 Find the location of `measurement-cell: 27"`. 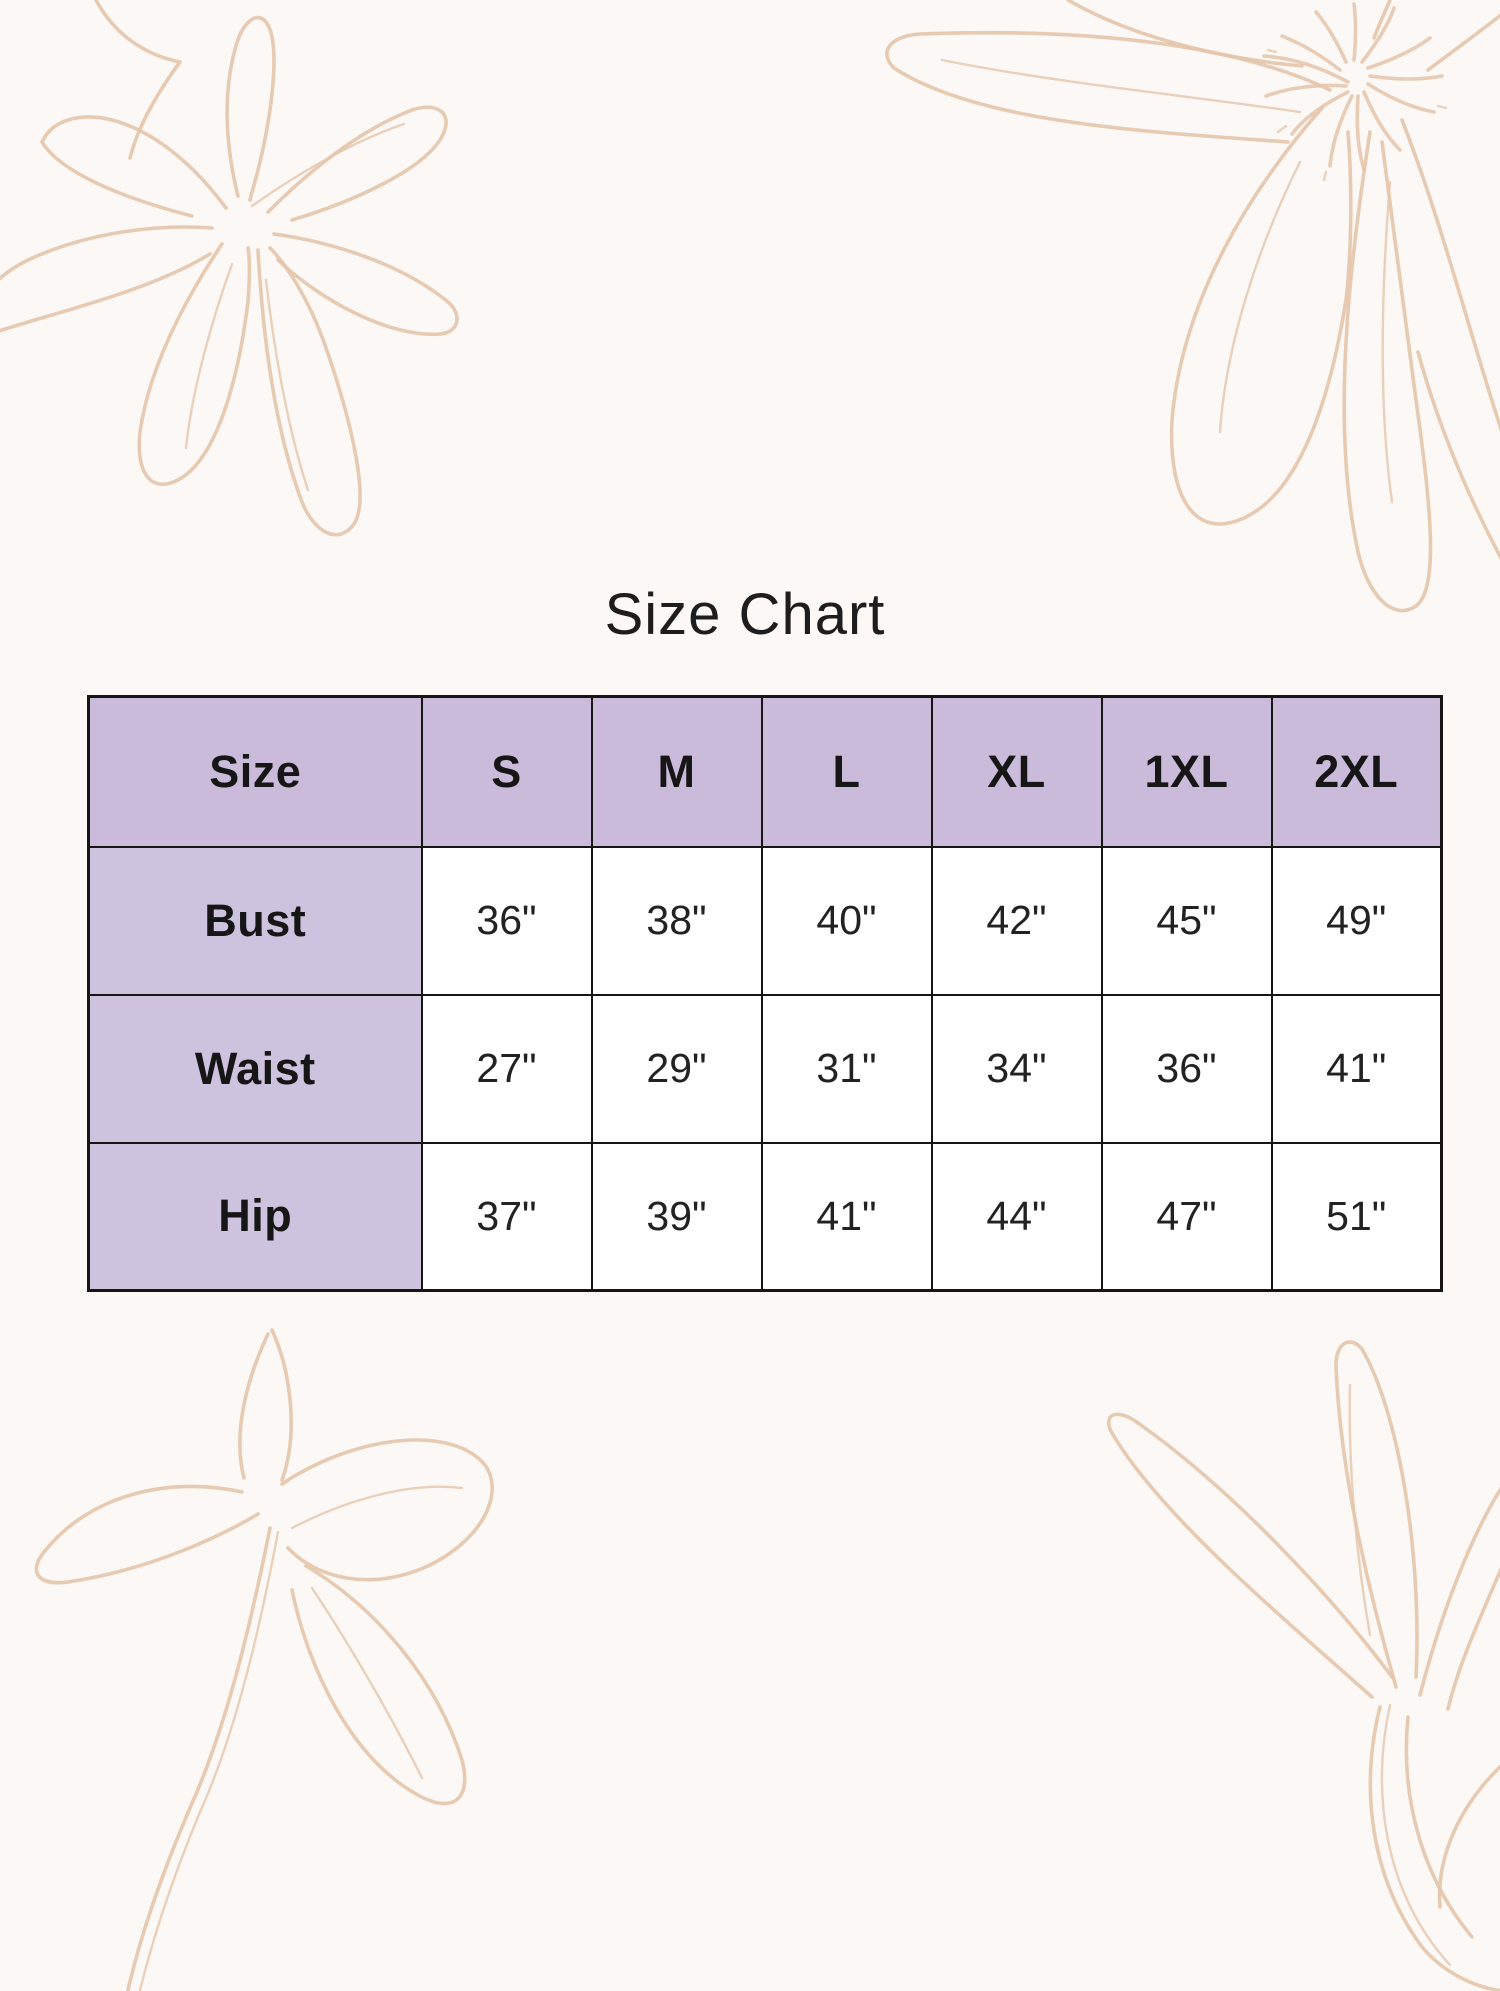

measurement-cell: 27" is located at coordinates (506, 1068).